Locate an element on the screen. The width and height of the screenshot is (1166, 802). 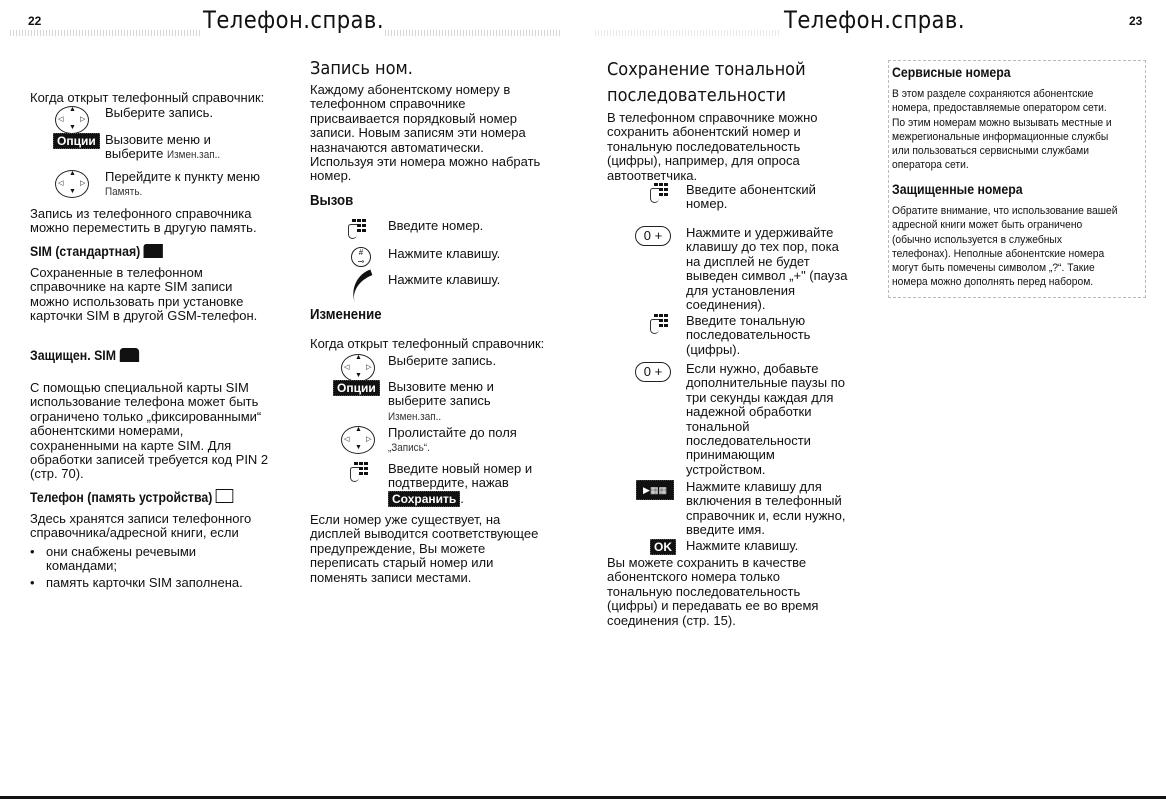
sim-heading: SIM (стандартная) is located at coordinates (97, 251).